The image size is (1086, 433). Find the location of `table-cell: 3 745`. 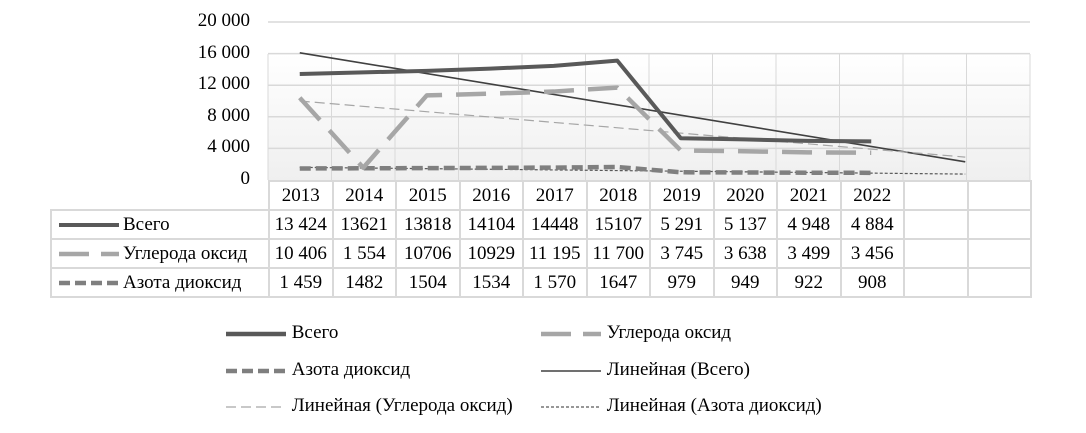

table-cell: 3 745 is located at coordinates (682, 253).